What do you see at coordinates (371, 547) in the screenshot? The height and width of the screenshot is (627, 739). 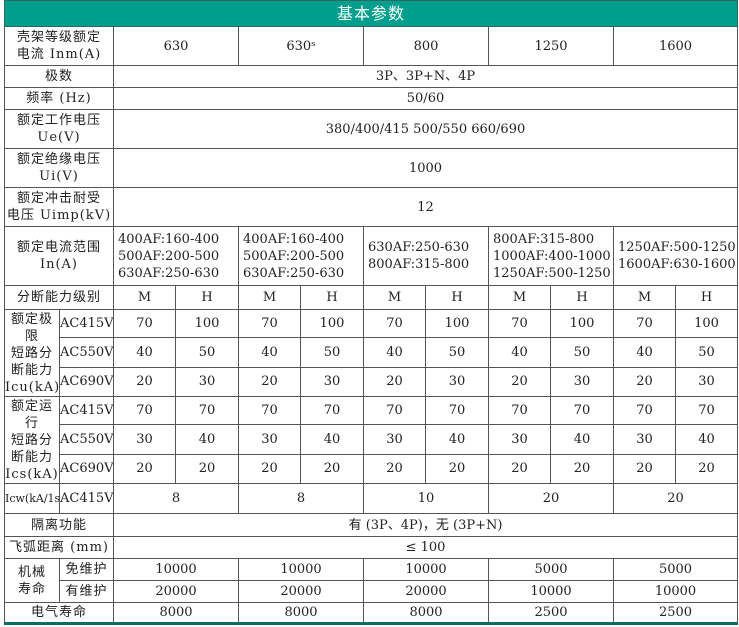 I see `arc-row: 飞弧距离 (mm) ≤ 100` at bounding box center [371, 547].